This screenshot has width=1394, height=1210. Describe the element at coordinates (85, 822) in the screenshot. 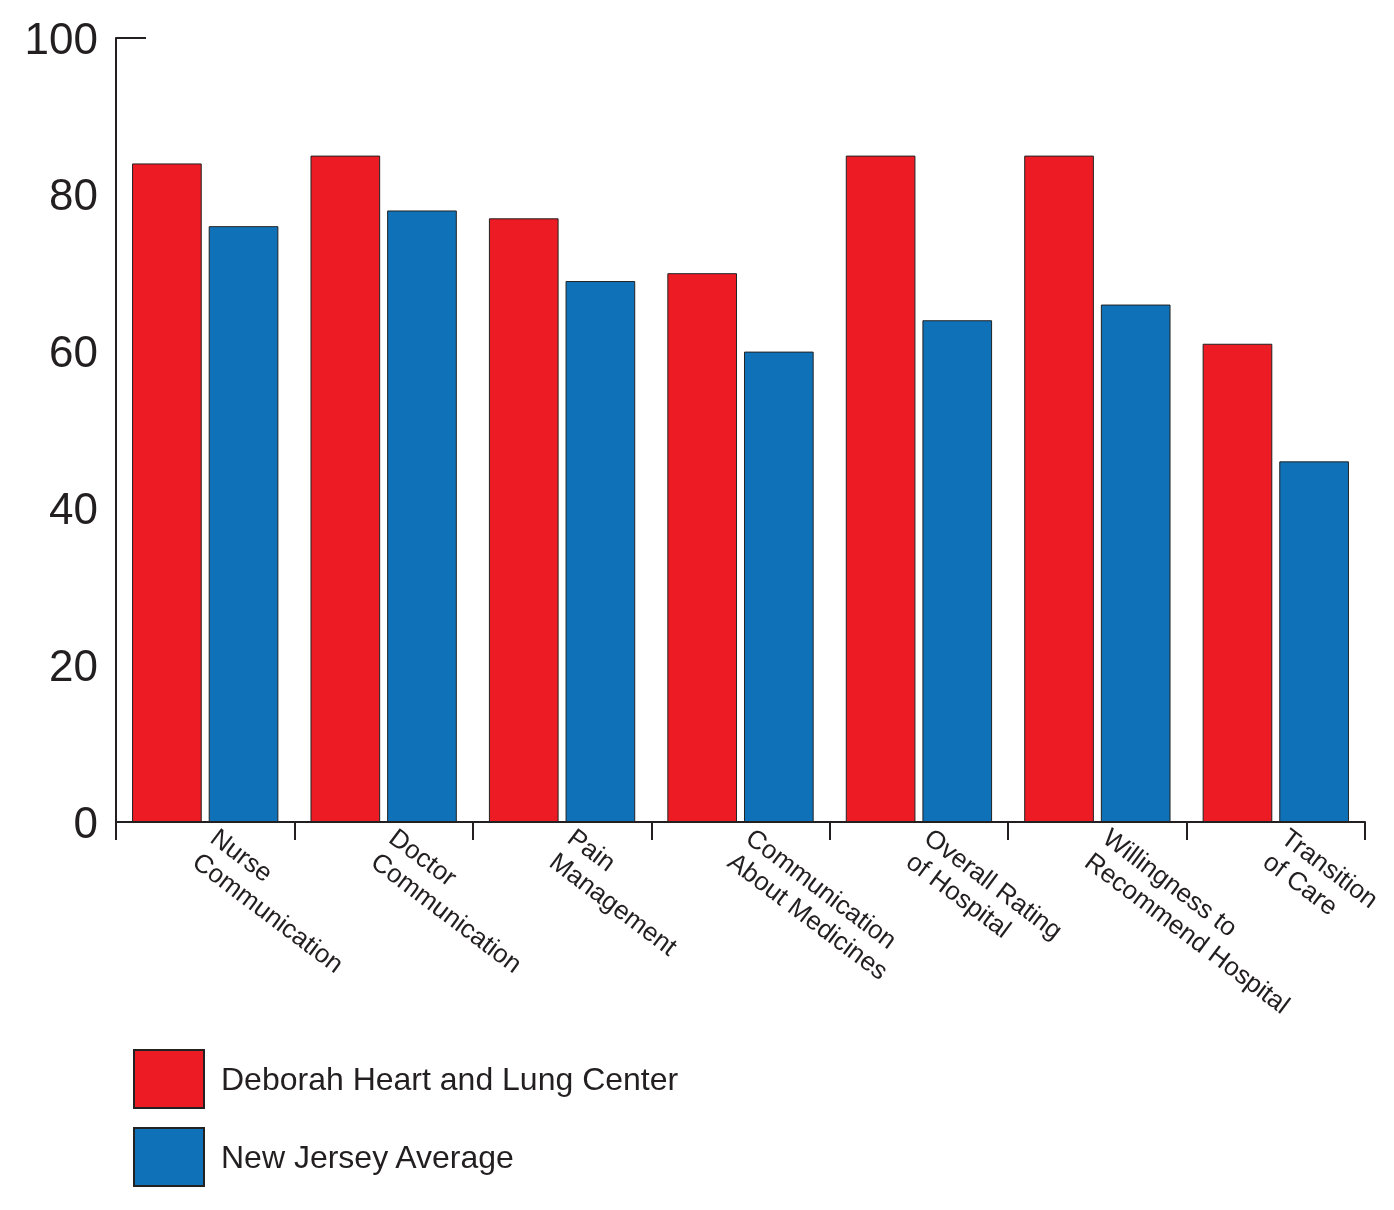

I see `y-tick-label: 0` at that location.